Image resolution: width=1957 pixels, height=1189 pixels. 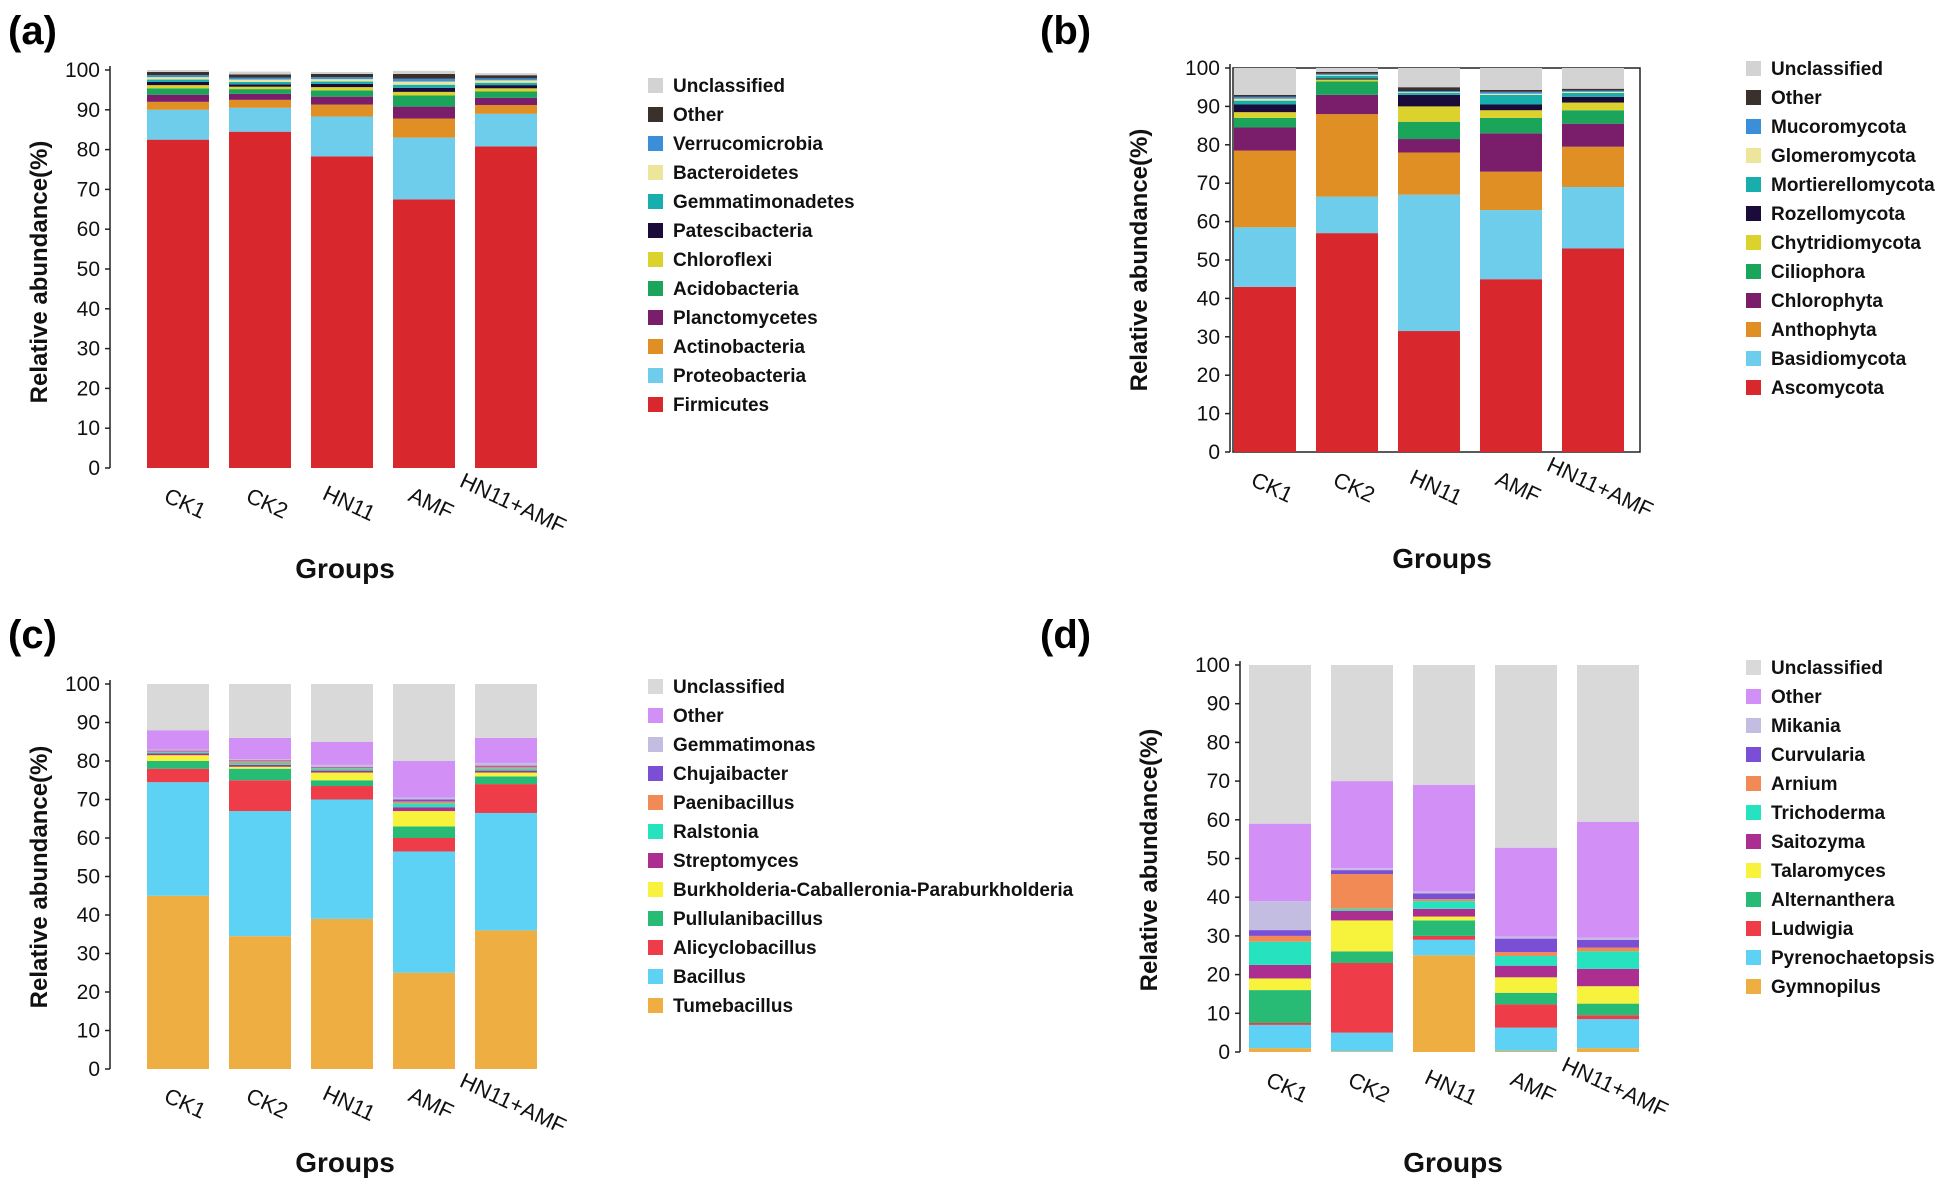 I want to click on bar-segment-pyrenochaetopsis-ck1, so click(x=1280, y=1036).